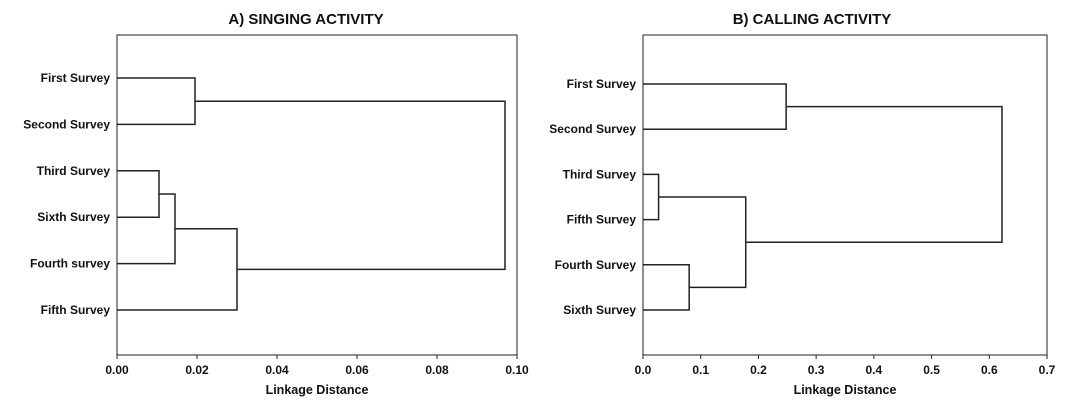  I want to click on x-tick-label: 0.00, so click(117, 370).